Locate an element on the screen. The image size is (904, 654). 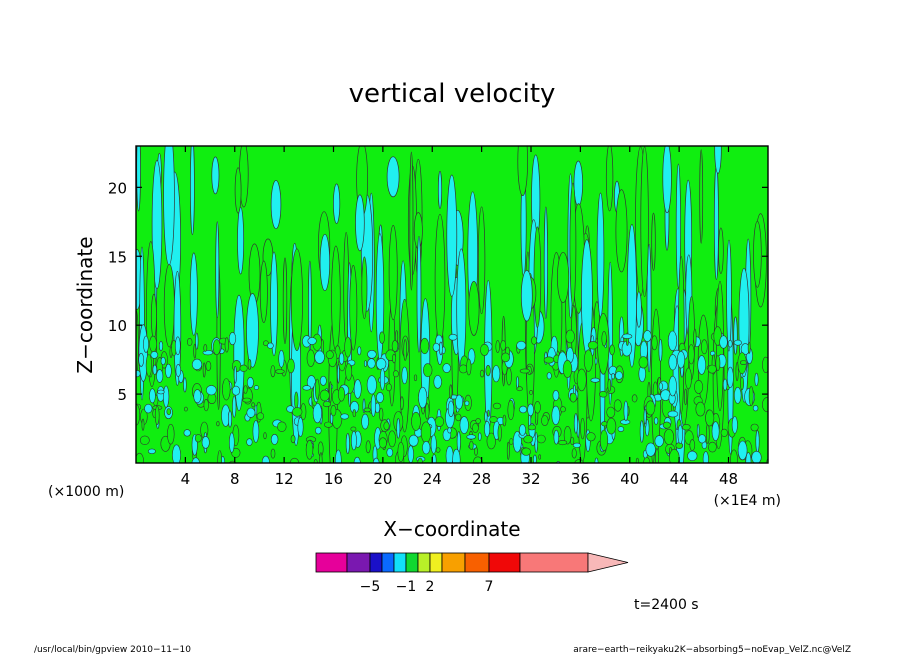
x-tick-label: 8 is located at coordinates (235, 479).